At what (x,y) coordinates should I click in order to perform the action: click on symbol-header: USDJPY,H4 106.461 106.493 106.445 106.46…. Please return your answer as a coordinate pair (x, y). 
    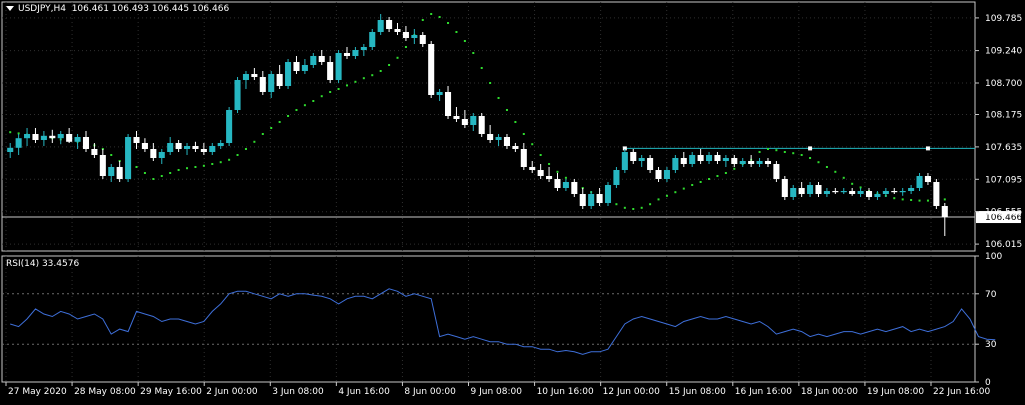
    Looking at the image, I should click on (117, 9).